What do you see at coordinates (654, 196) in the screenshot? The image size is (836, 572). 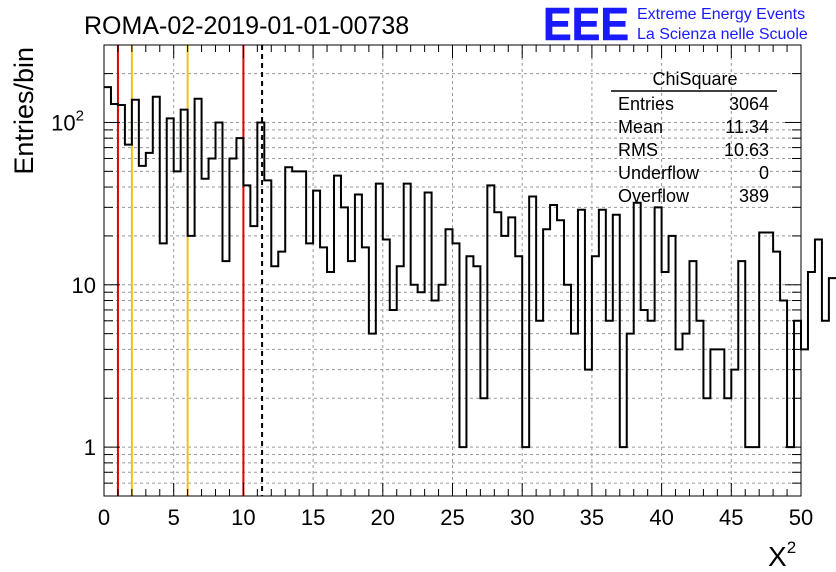 I see `stats-label: Overflow` at bounding box center [654, 196].